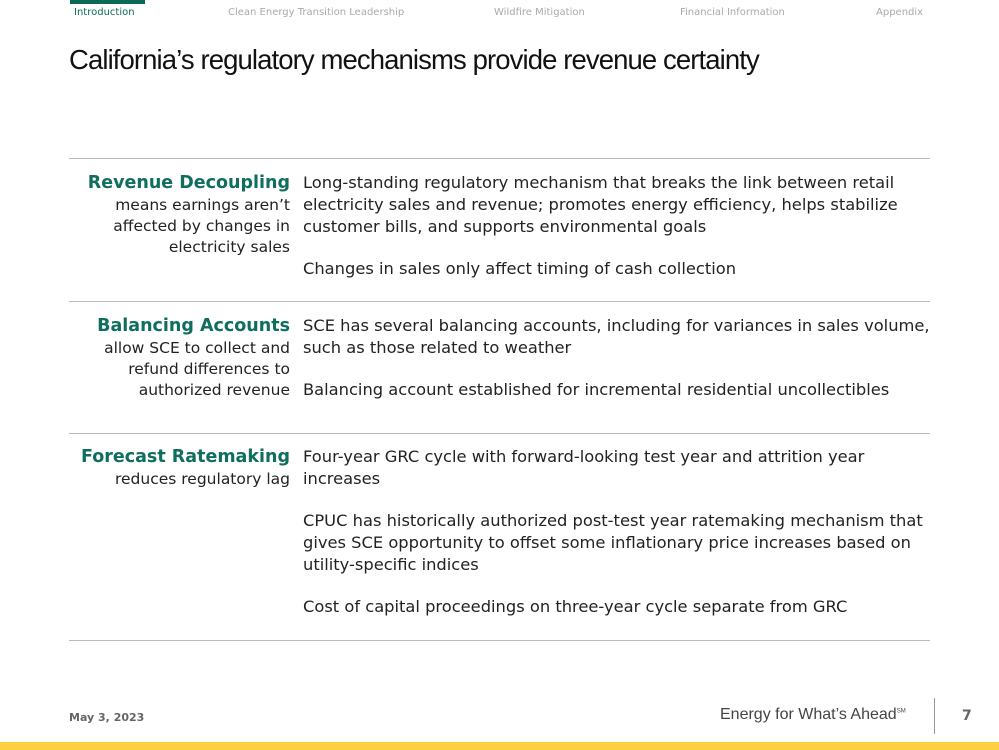 The image size is (999, 750). What do you see at coordinates (185, 457) in the screenshot?
I see `row-heading: Forecast Ratemaking` at bounding box center [185, 457].